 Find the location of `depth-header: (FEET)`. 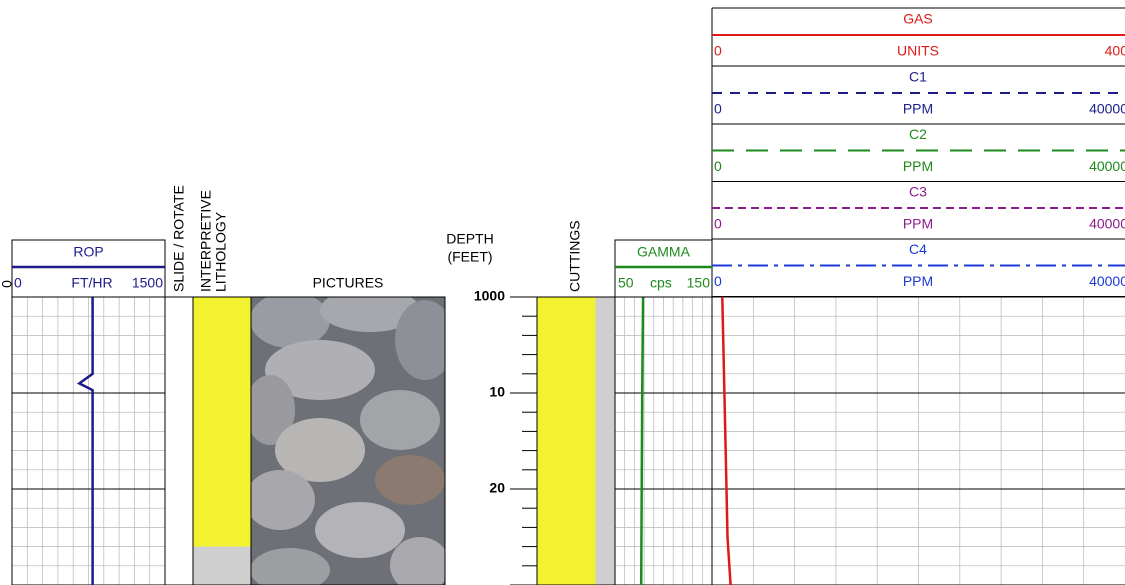

depth-header: (FEET) is located at coordinates (469, 257).